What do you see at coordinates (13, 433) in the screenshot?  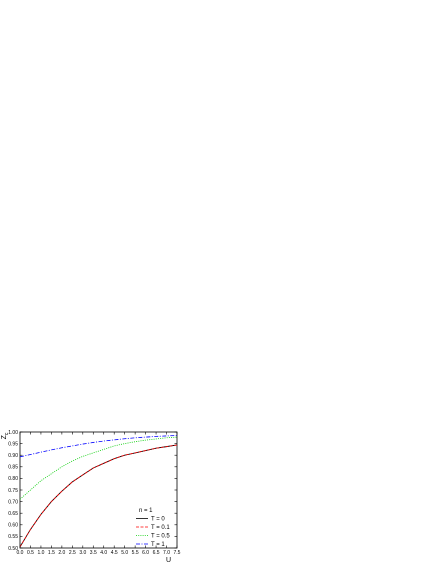 I see `y-tick-label: 1.00` at bounding box center [13, 433].